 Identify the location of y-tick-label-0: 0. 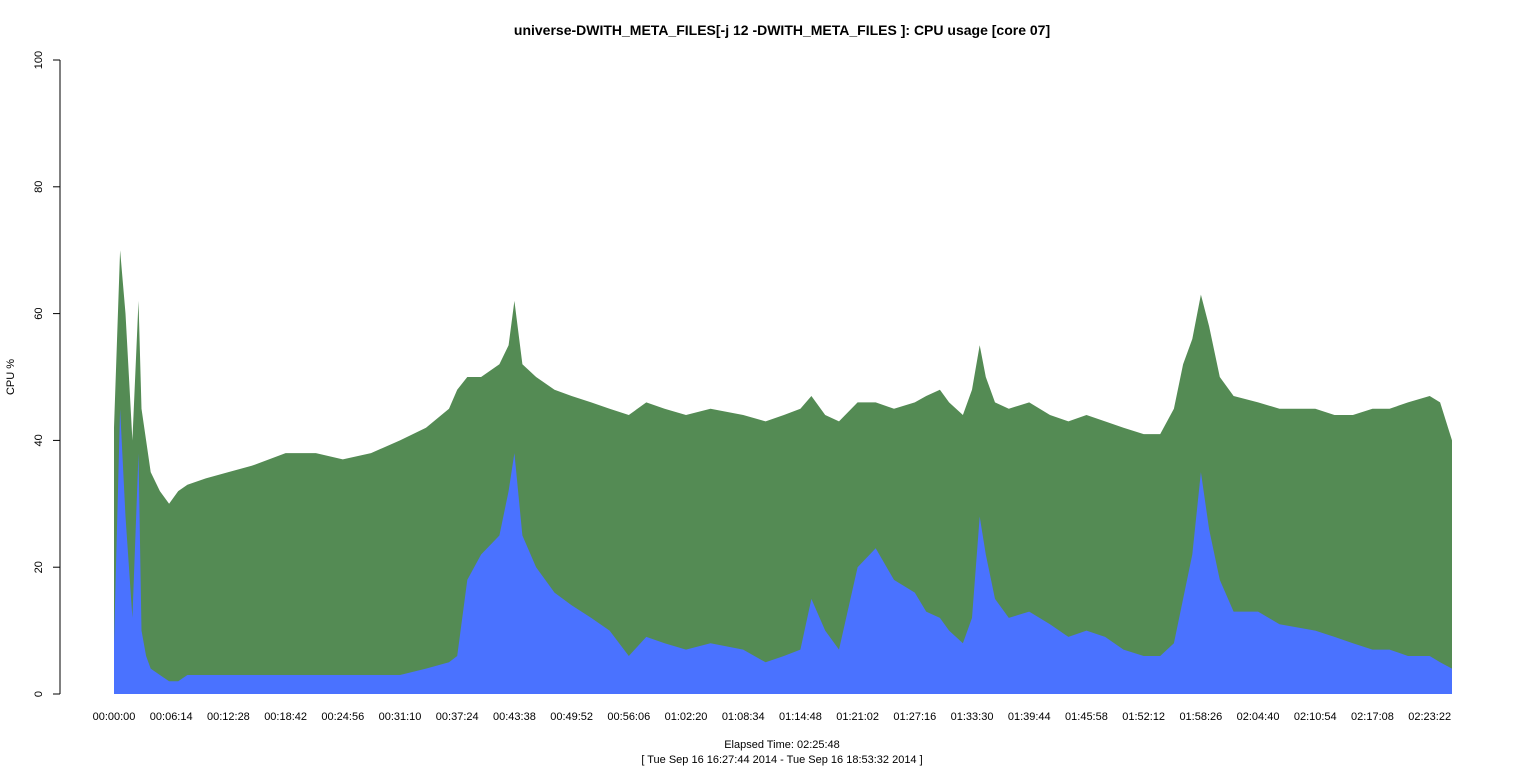
(39, 694).